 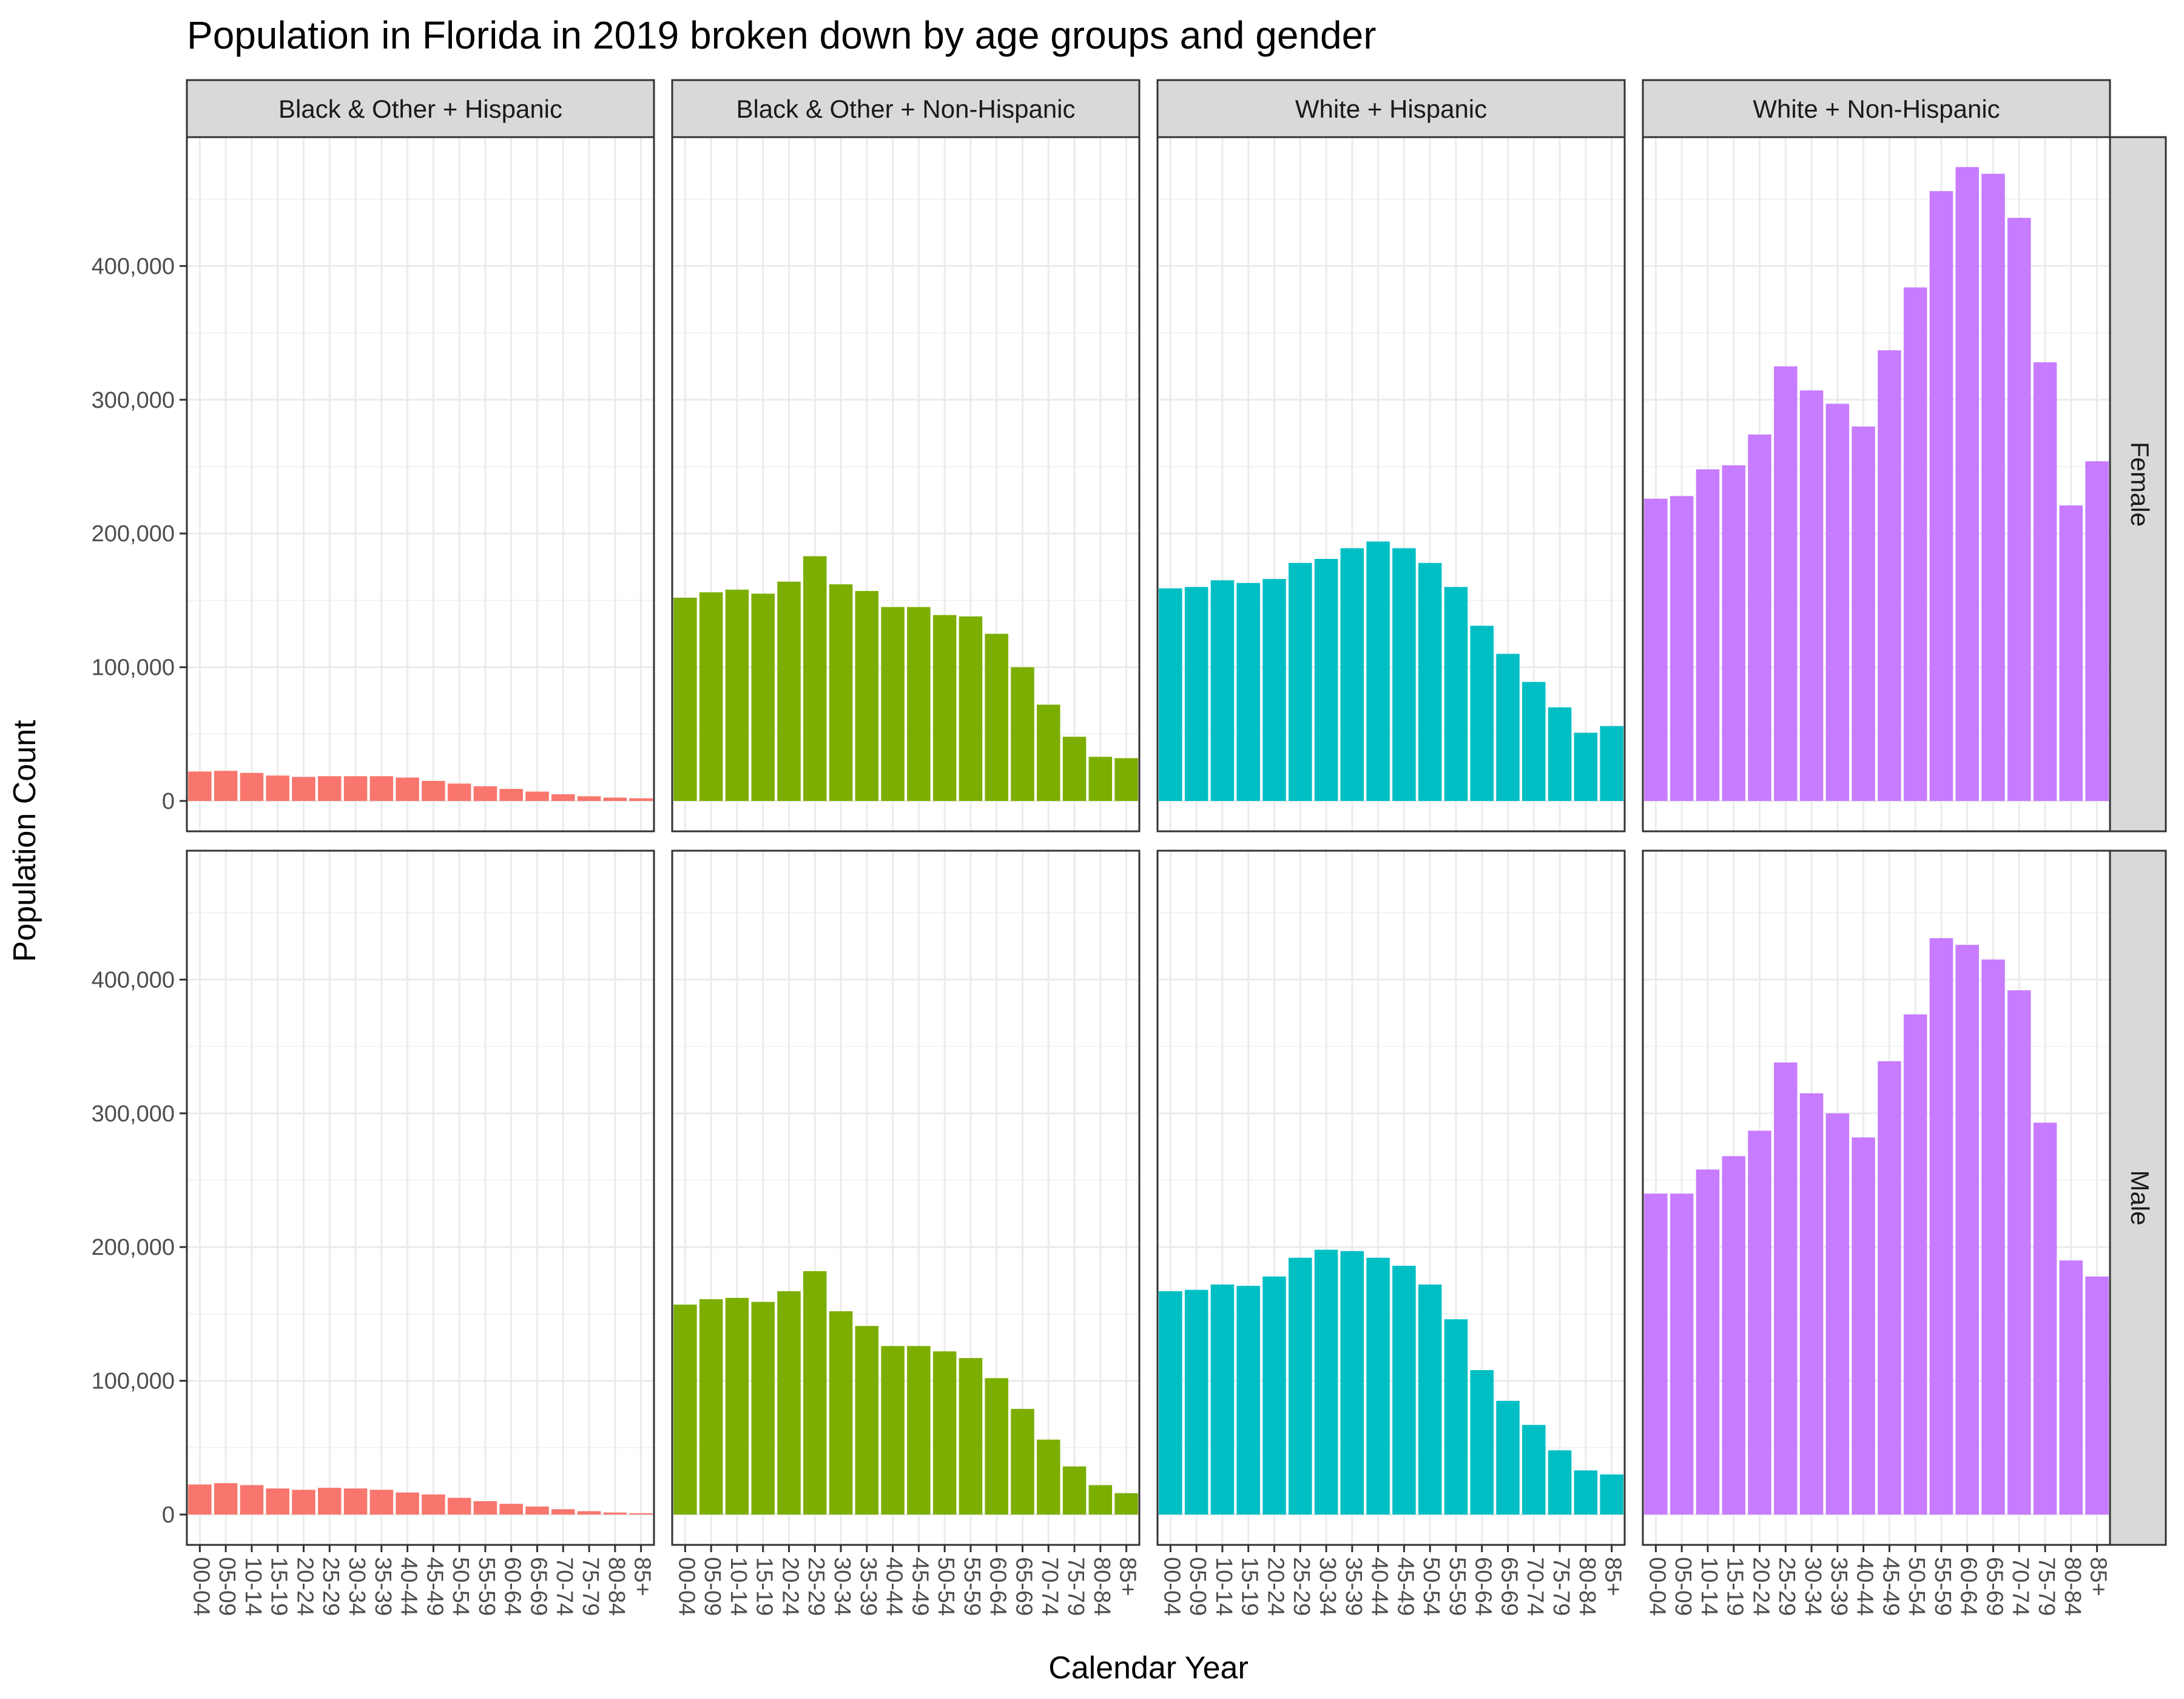 I want to click on facet-row-strip-male: Male, so click(x=2138, y=1198).